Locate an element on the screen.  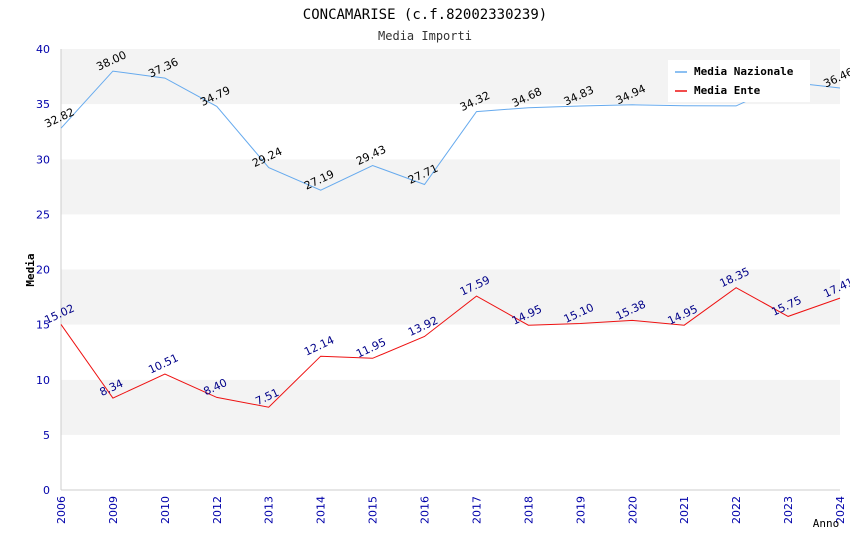
chart-subtitle: Media Importi is located at coordinates (425, 36).